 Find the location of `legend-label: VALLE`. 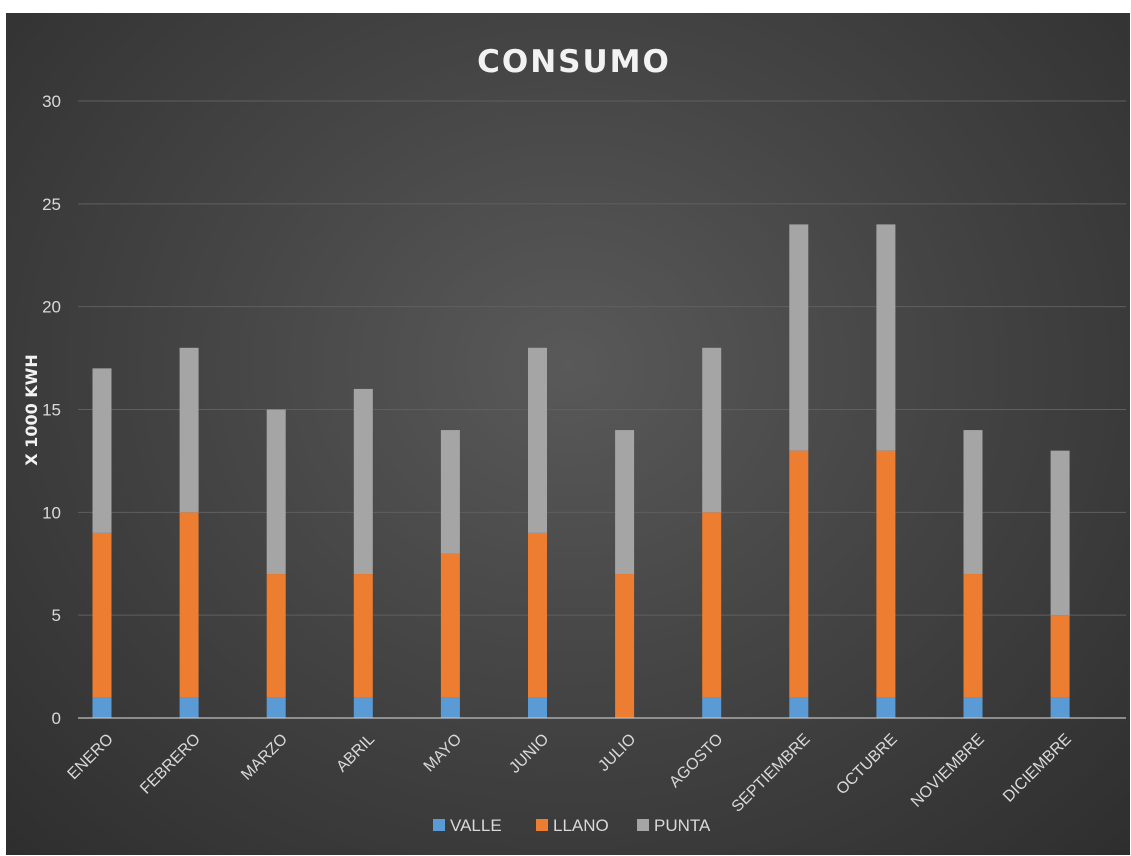

legend-label: VALLE is located at coordinates (476, 825).